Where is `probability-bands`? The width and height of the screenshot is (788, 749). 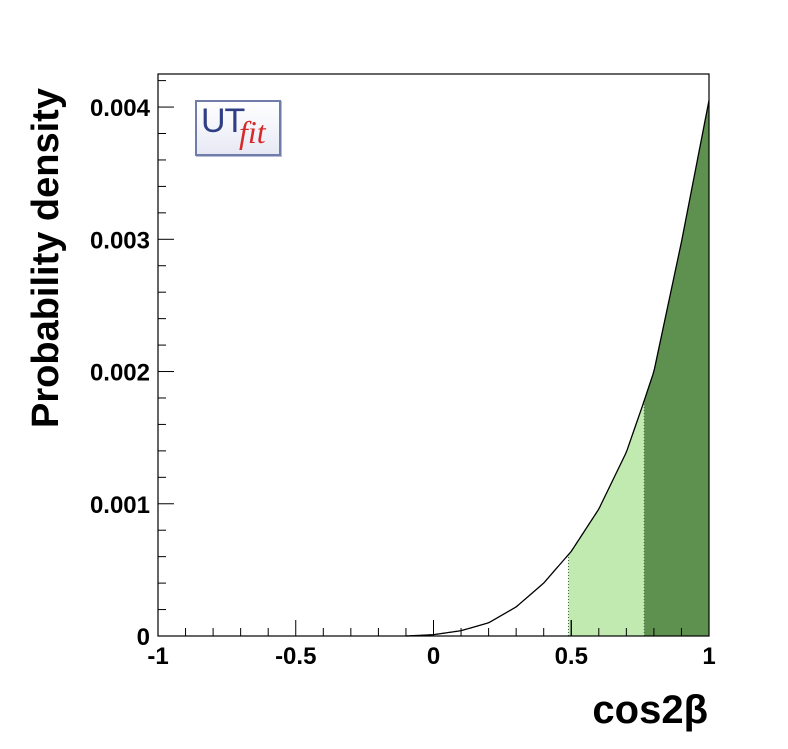 probability-bands is located at coordinates (638, 368).